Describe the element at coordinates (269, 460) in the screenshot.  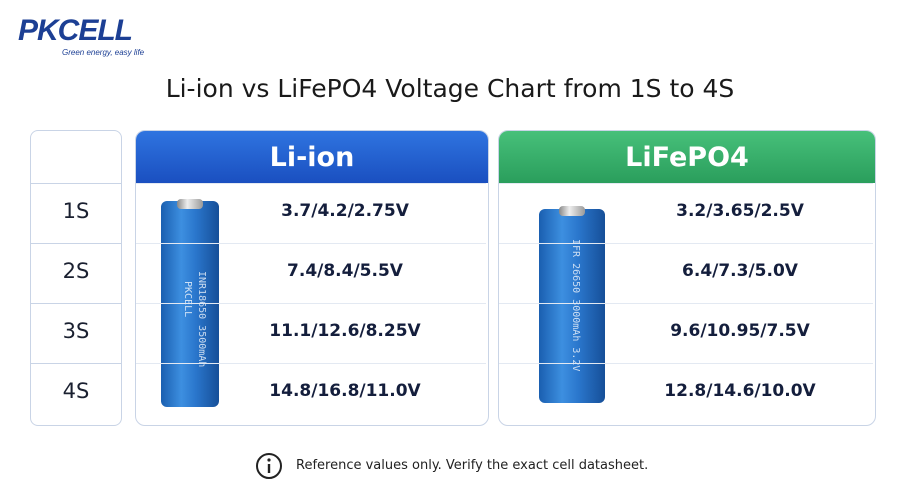
I see `info-dot` at that location.